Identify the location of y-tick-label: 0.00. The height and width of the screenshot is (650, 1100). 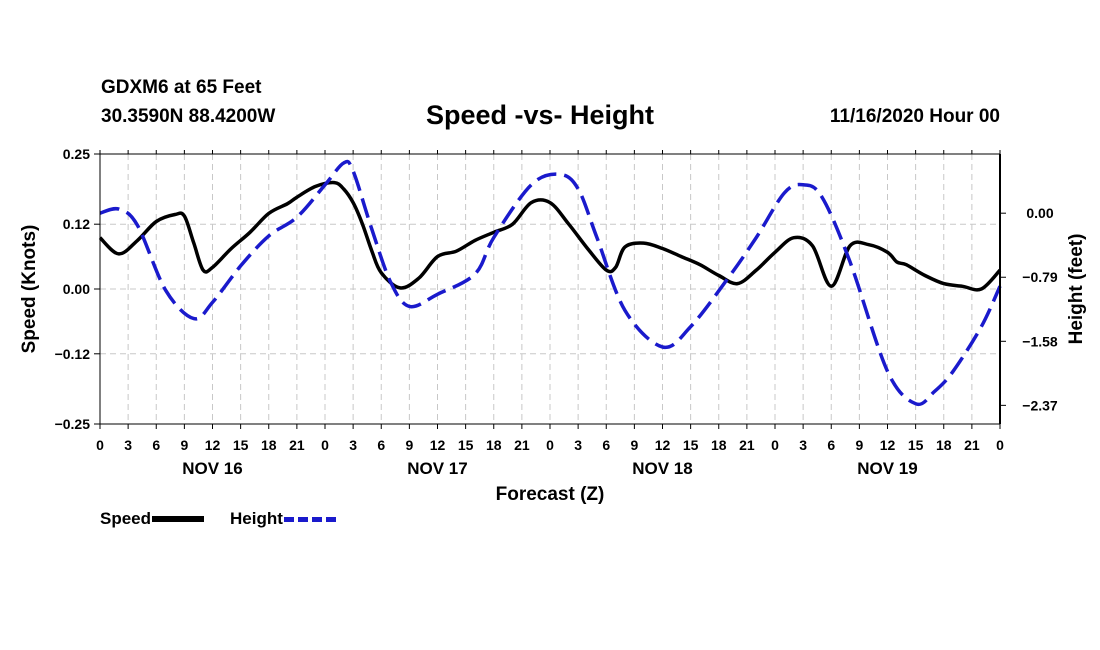
(76, 289).